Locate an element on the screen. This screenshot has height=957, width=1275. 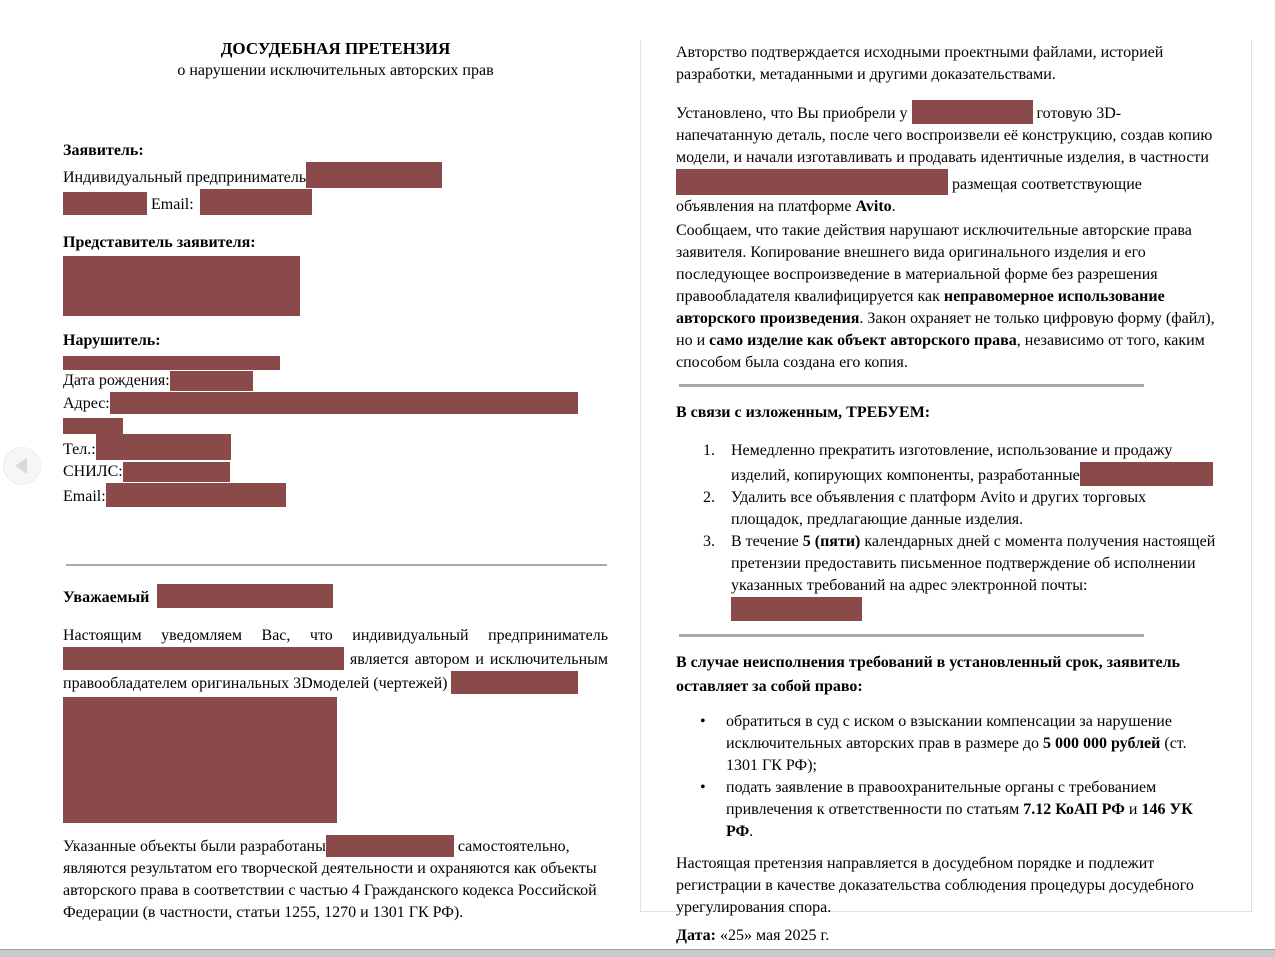
dob-label: Дата рождения: is located at coordinates (116, 380).